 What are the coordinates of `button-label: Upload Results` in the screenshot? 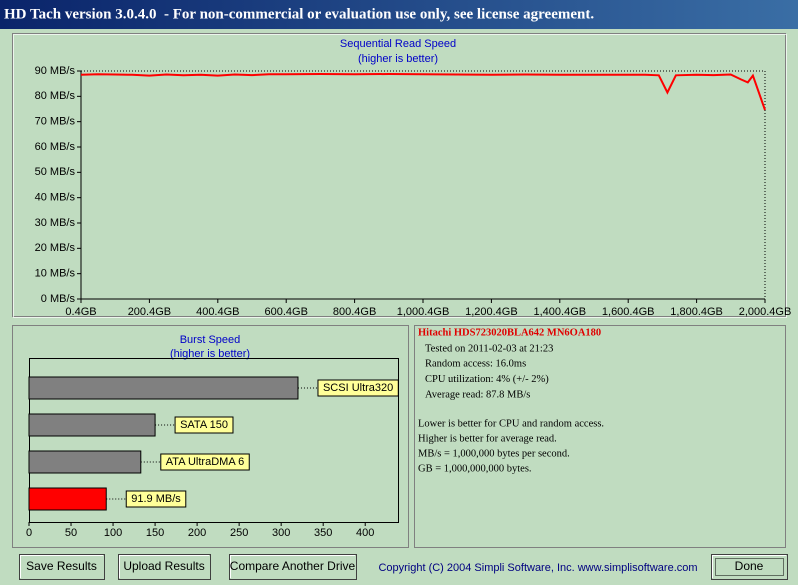 It's located at (163, 566).